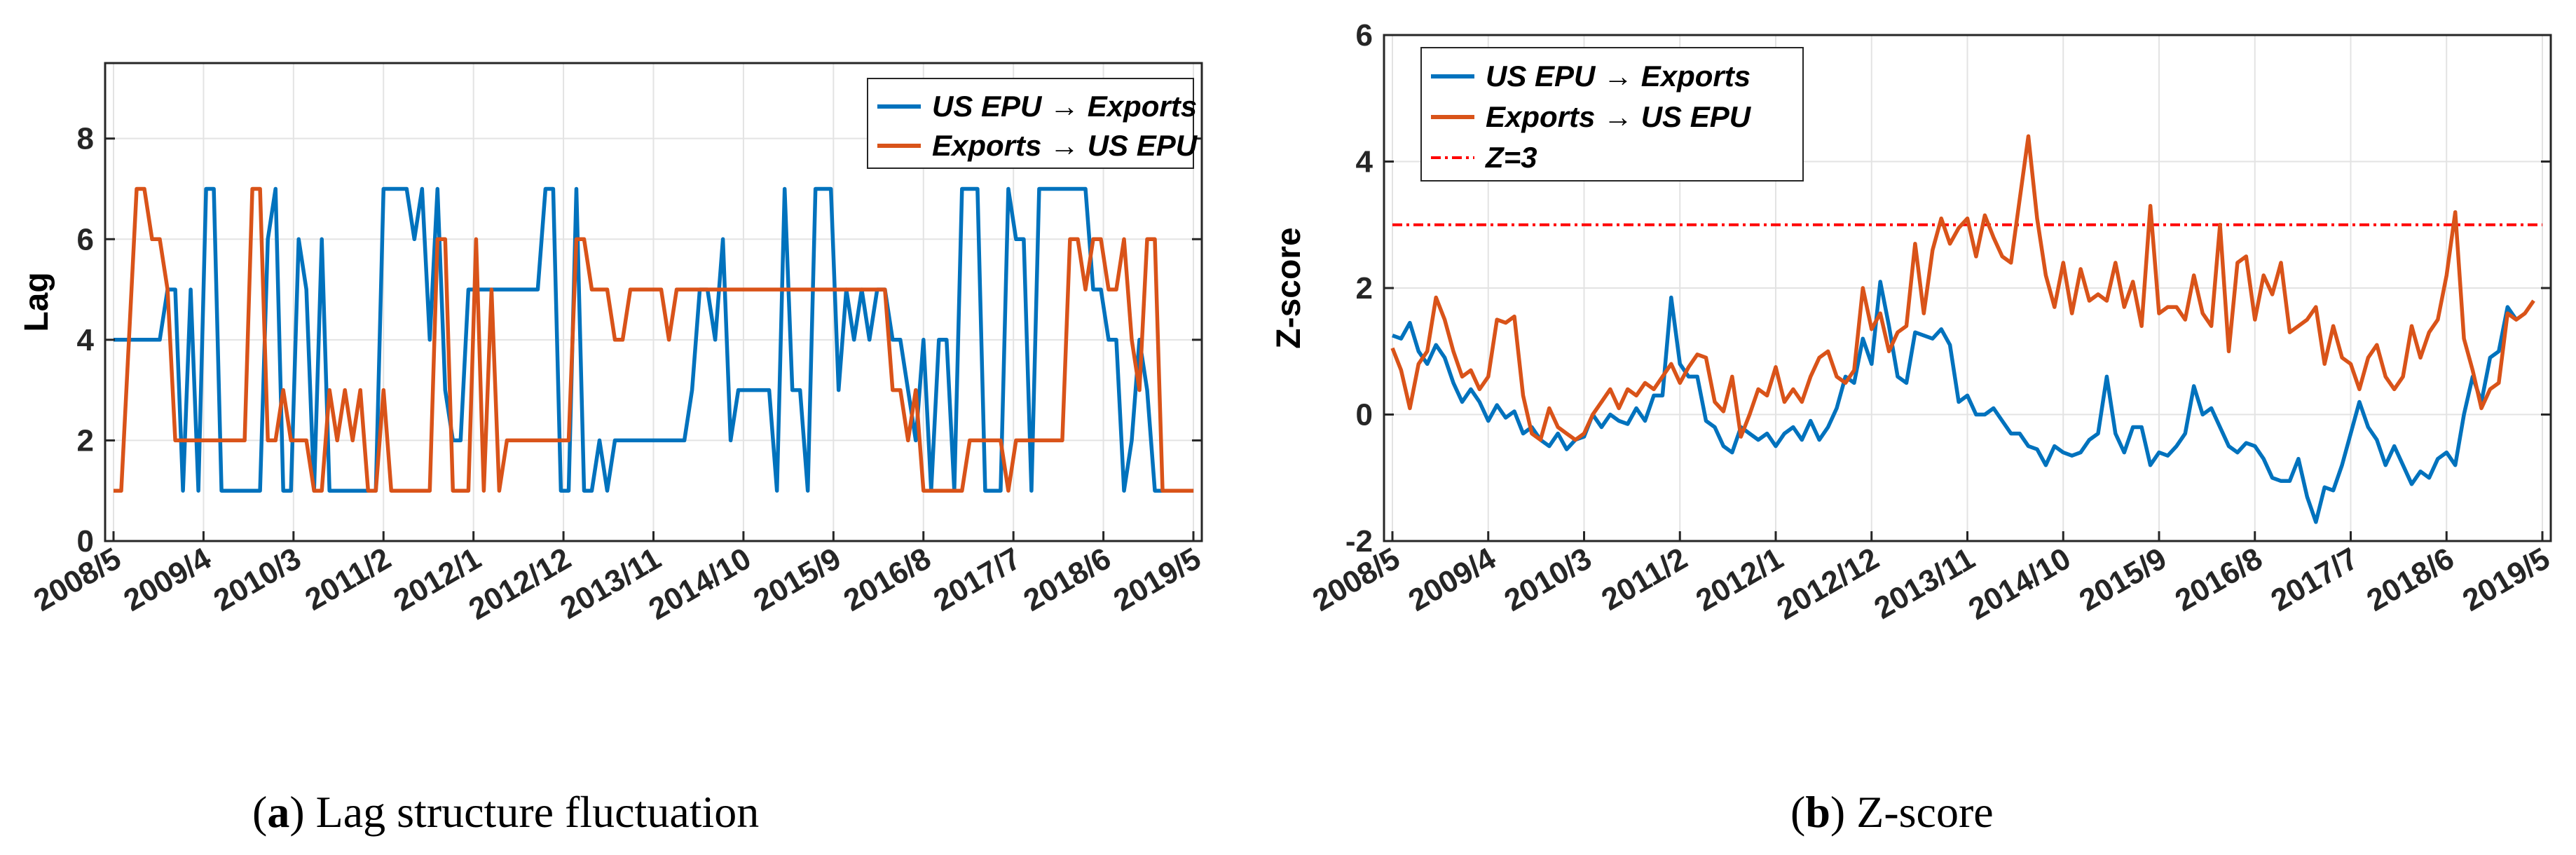  Describe the element at coordinates (1359, 541) in the screenshot. I see `y-tick-label: -2` at that location.